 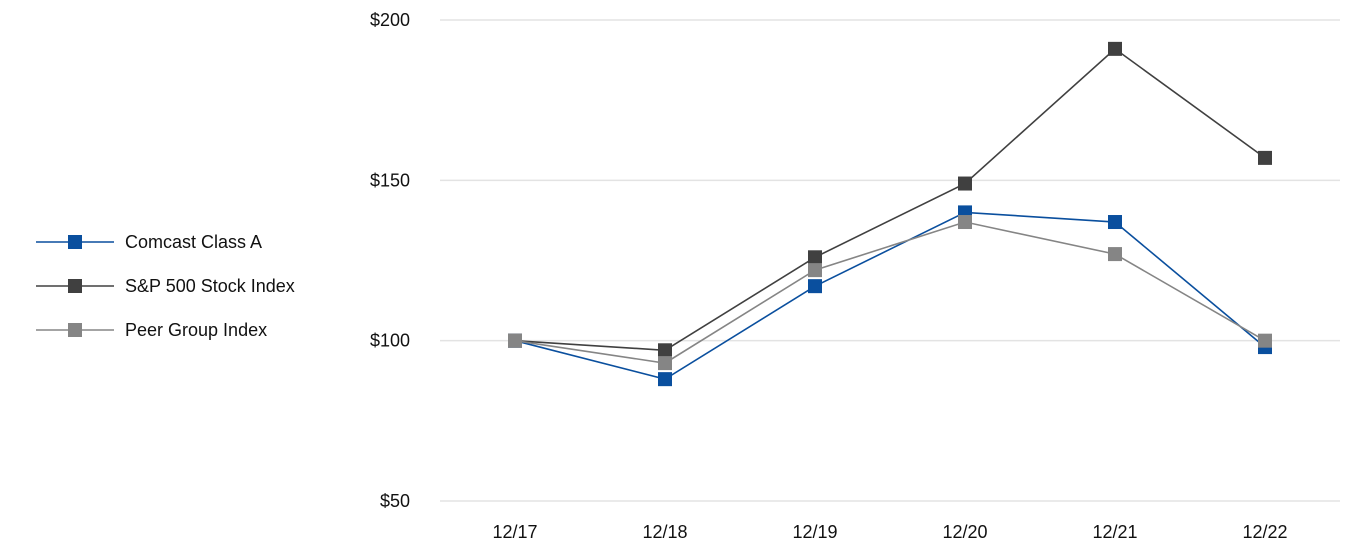 I want to click on legend-label: Peer Group Index, so click(x=196, y=330).